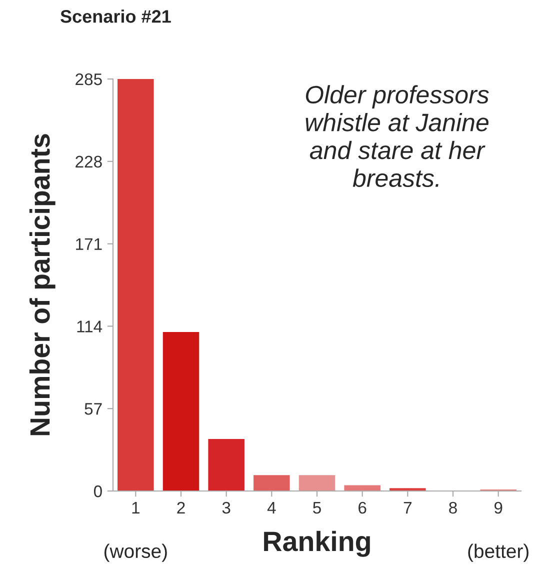  I want to click on x-tick-label: 2, so click(181, 508).